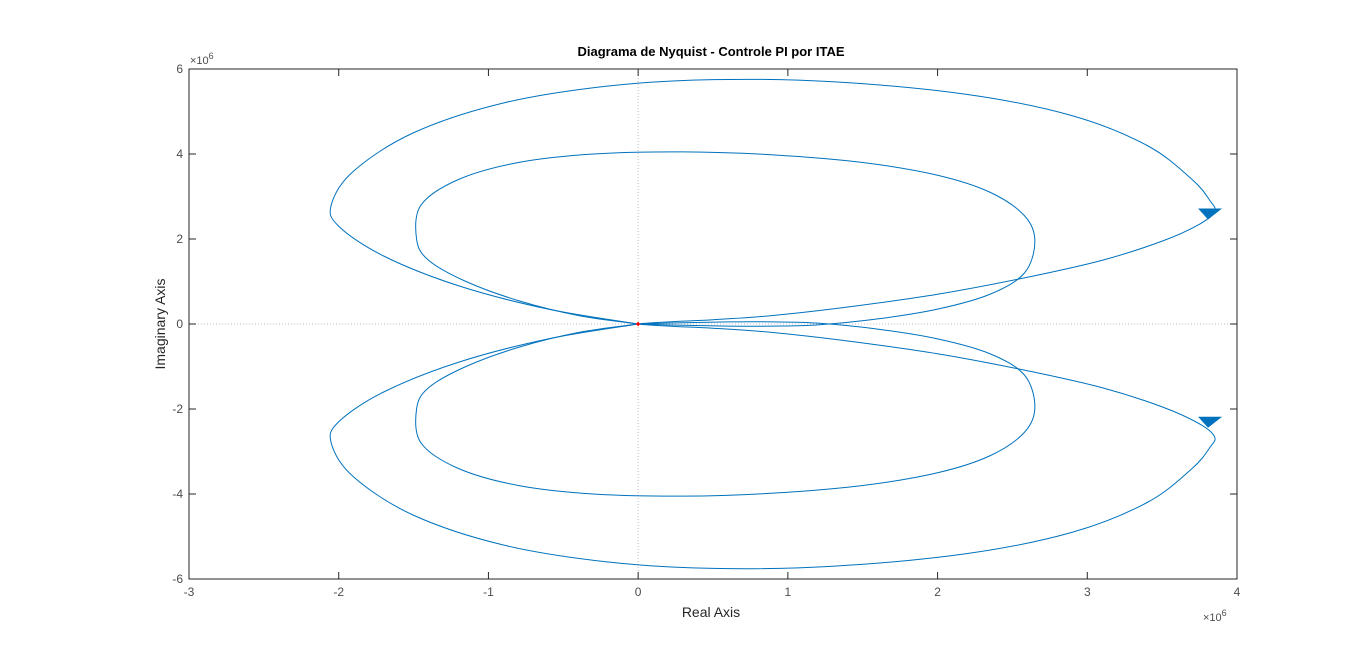  Describe the element at coordinates (179, 154) in the screenshot. I see `y-tick-label: 4` at that location.